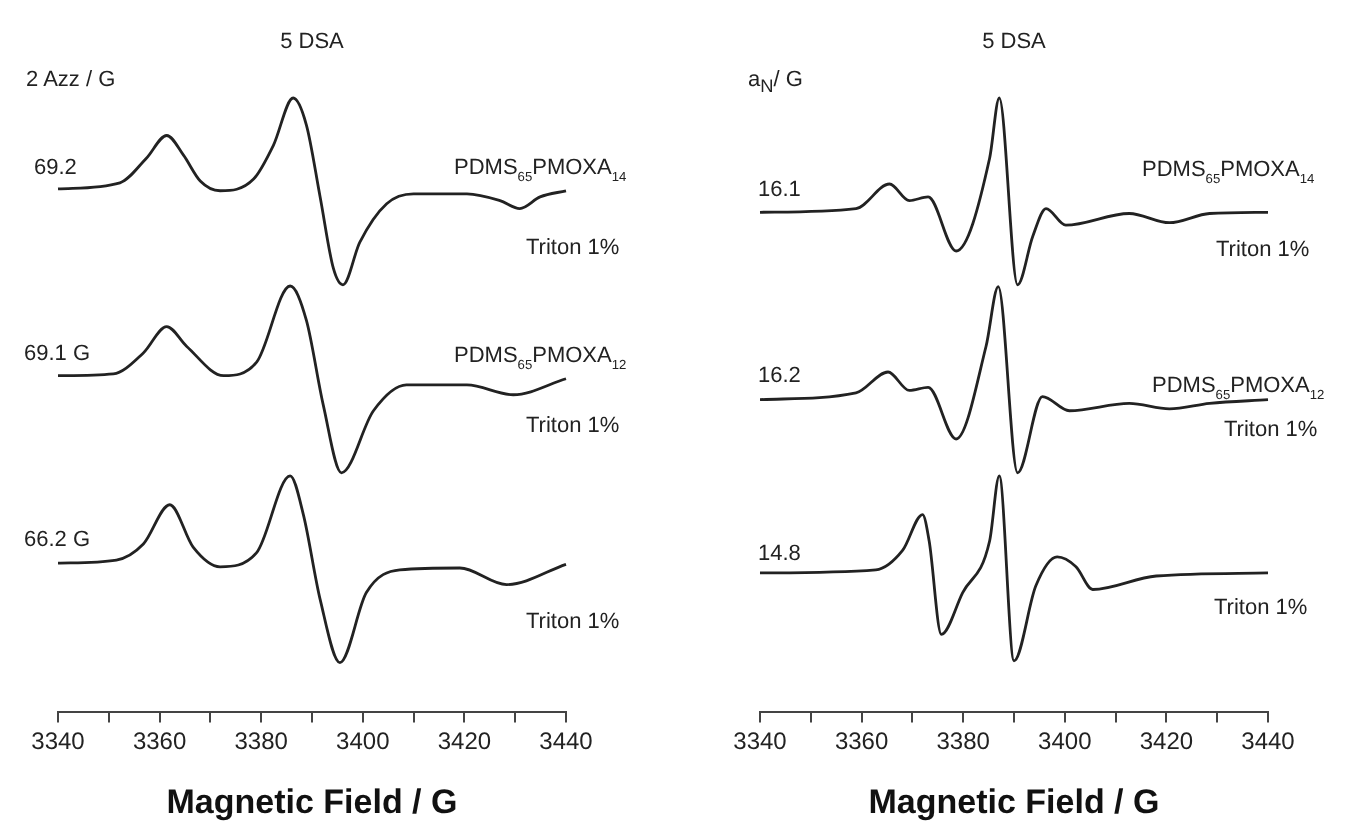  What do you see at coordinates (57, 540) in the screenshot?
I see `annotation: 66.2 G` at bounding box center [57, 540].